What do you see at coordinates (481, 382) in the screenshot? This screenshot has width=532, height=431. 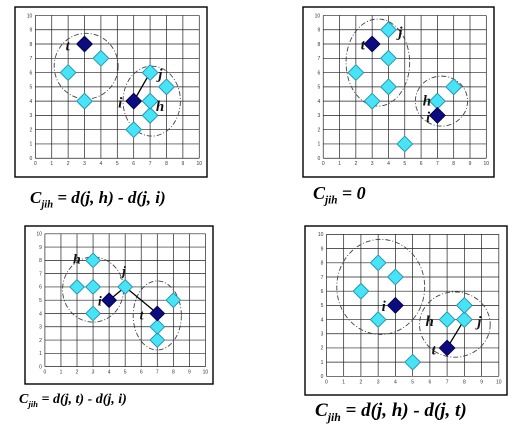 I see `x-tick-label: 9` at bounding box center [481, 382].